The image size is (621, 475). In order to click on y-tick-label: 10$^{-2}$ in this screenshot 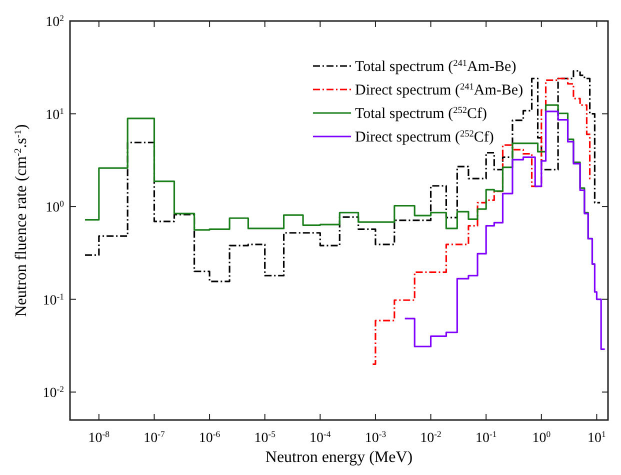, I will do `click(53, 393)`.